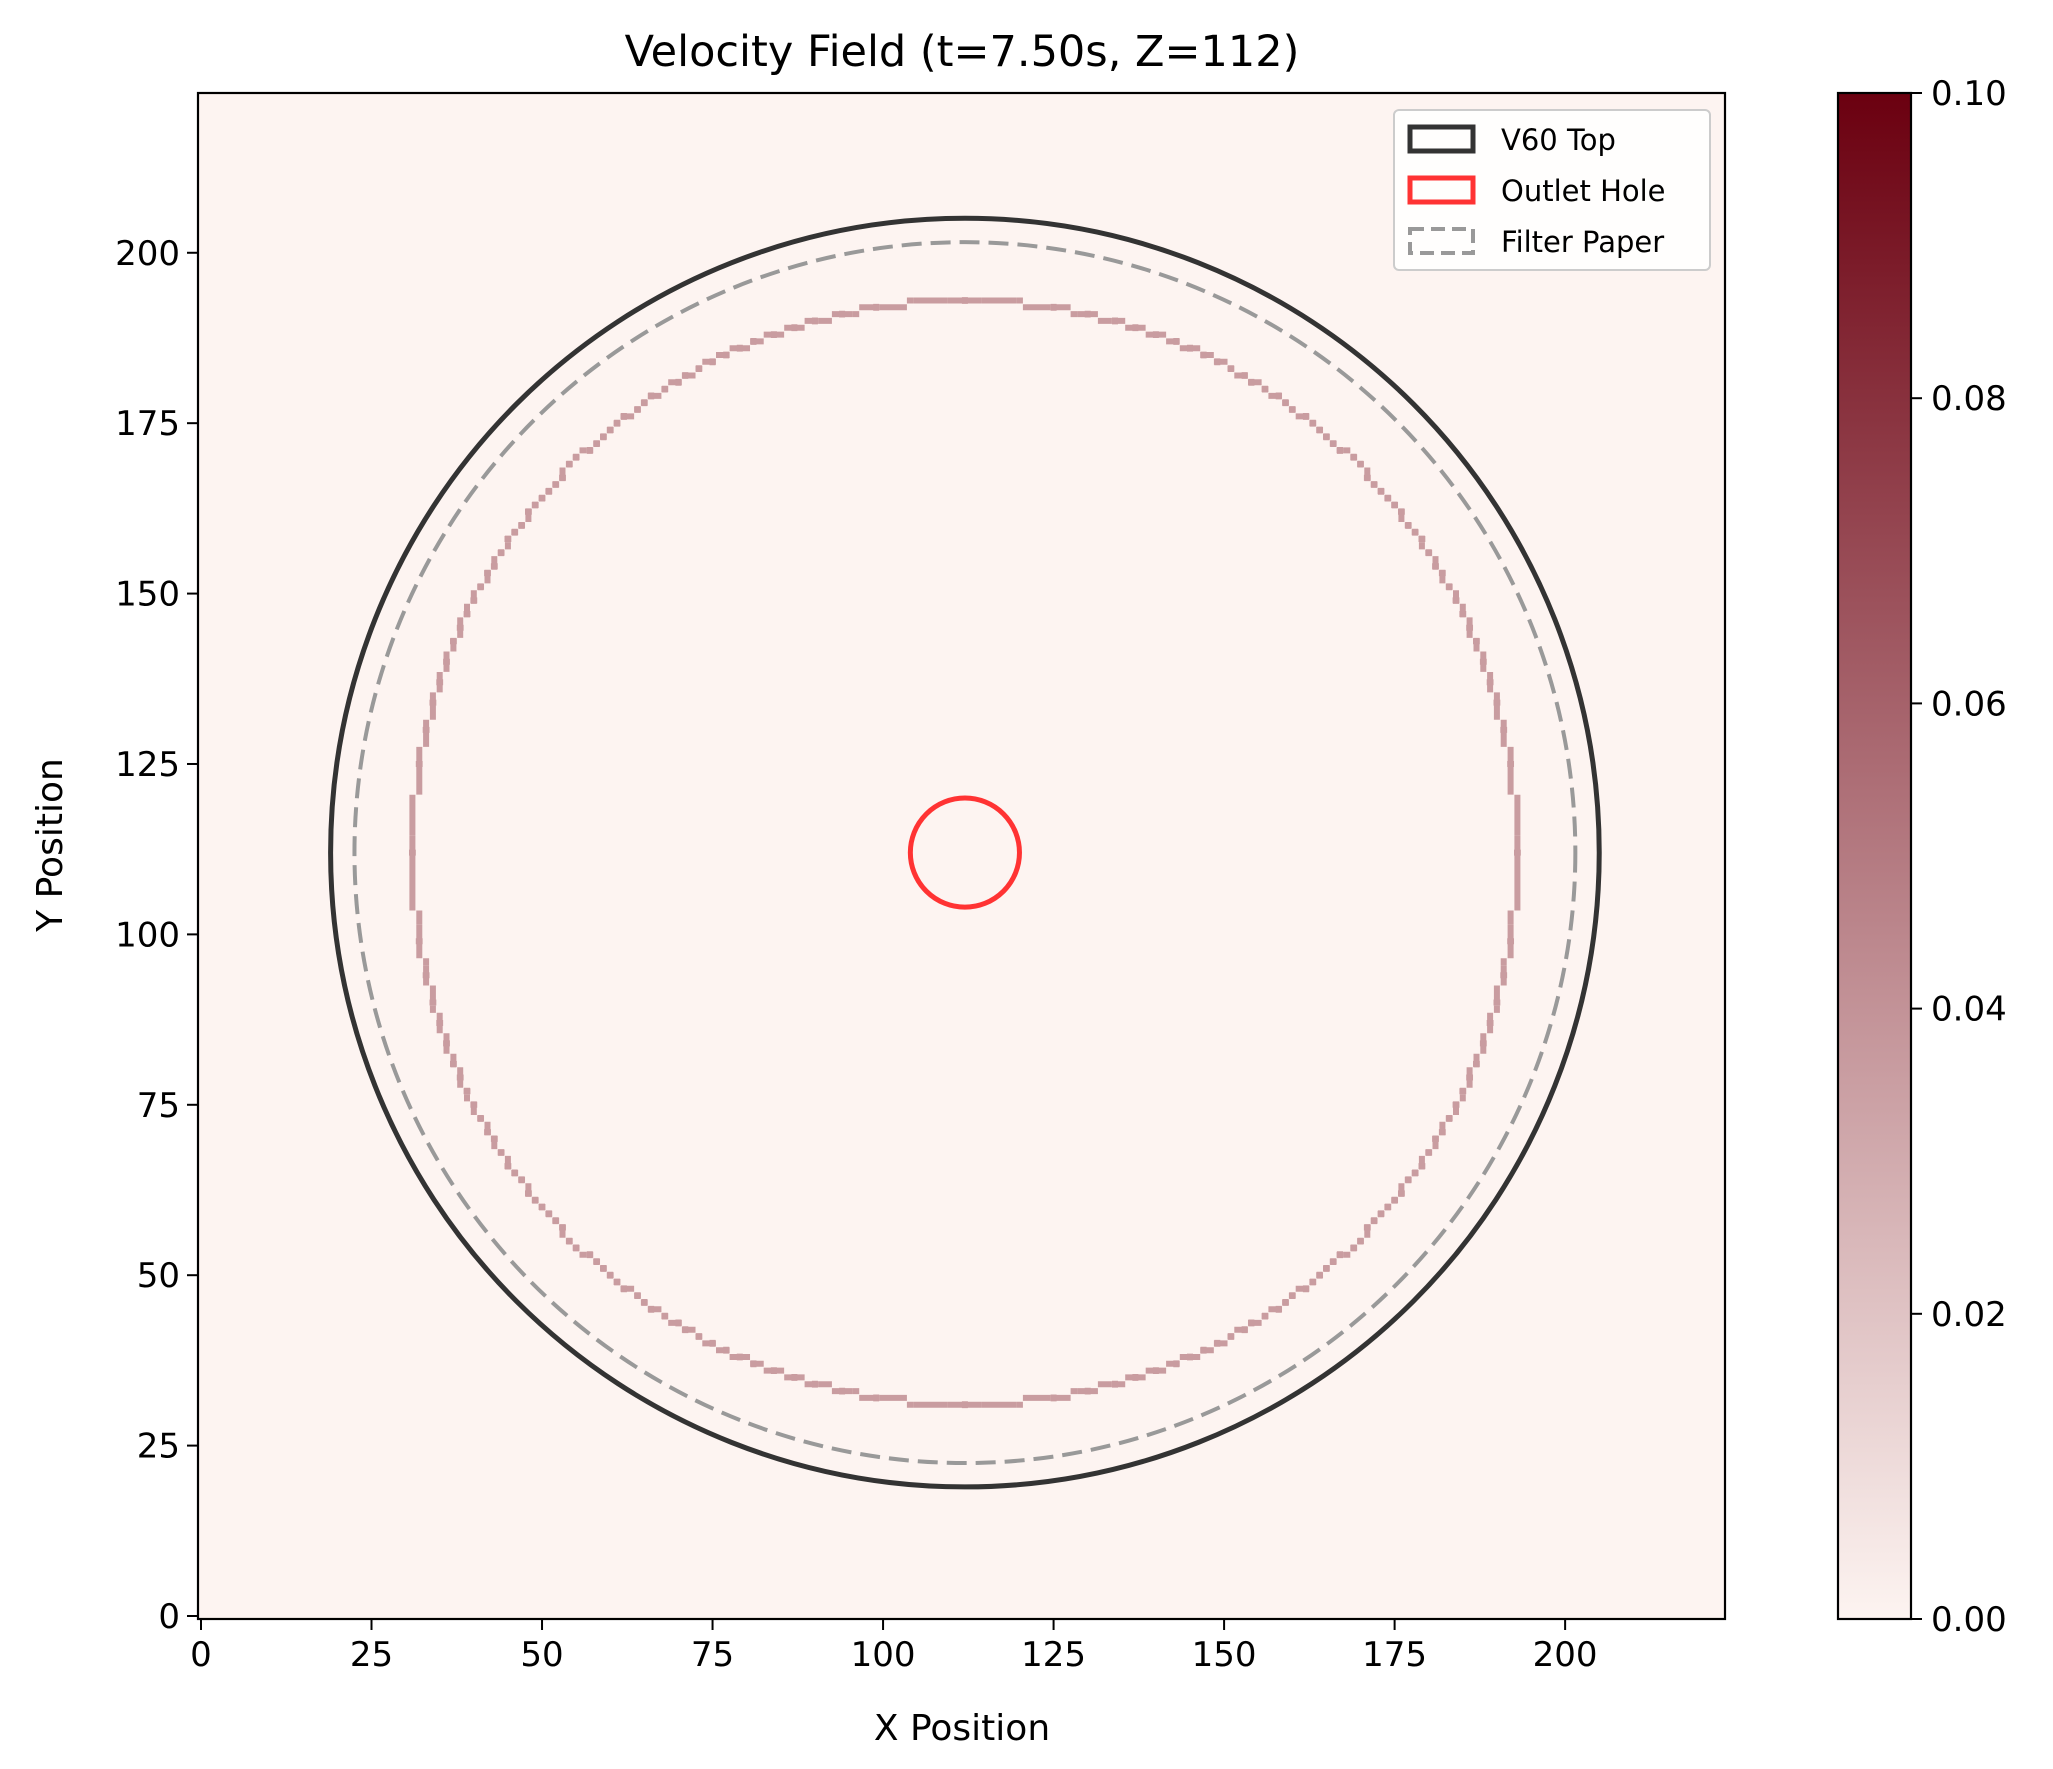 The width and height of the screenshot is (2053, 1769). Describe the element at coordinates (147, 765) in the screenshot. I see `y-tick-label: 125` at that location.